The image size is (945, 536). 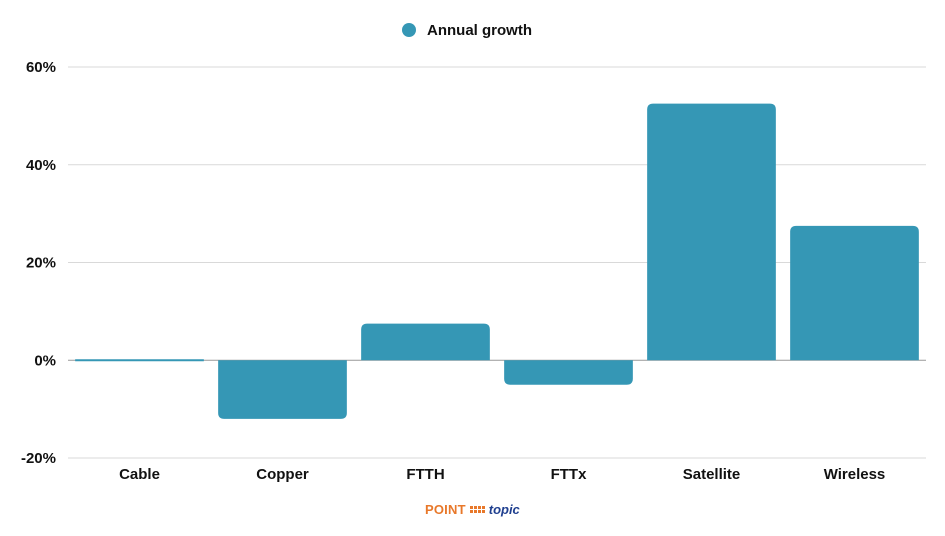 What do you see at coordinates (38, 458) in the screenshot?
I see `y-tick-label: -20%` at bounding box center [38, 458].